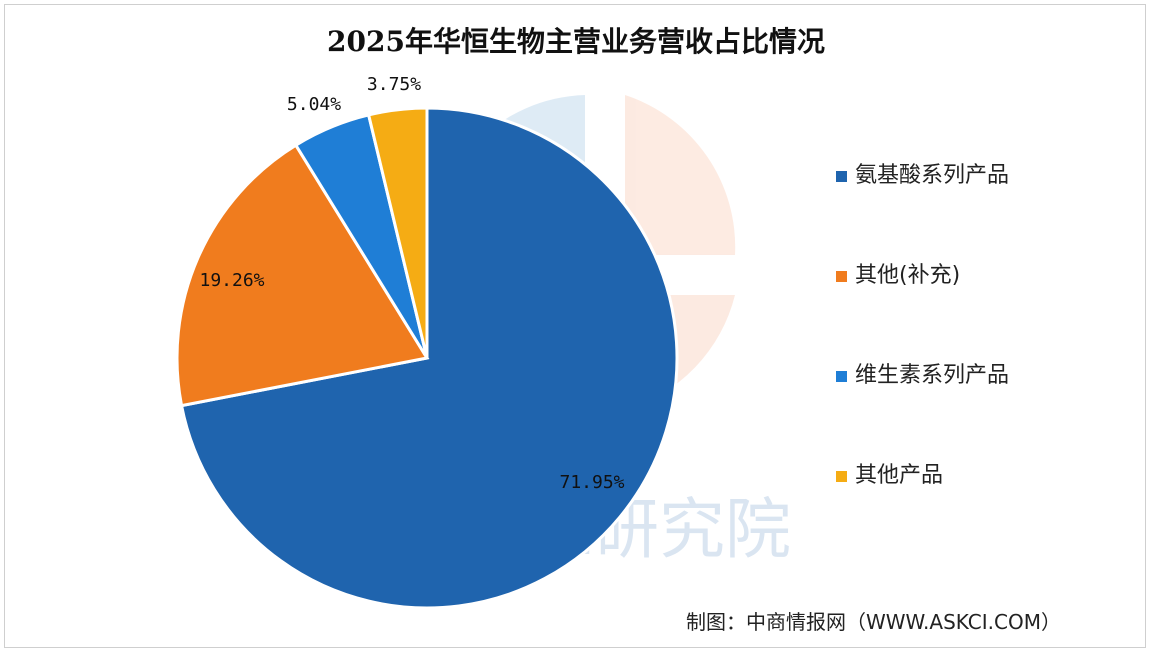  Describe the element at coordinates (591, 482) in the screenshot. I see `label-amino-acid: 71.95%` at that location.